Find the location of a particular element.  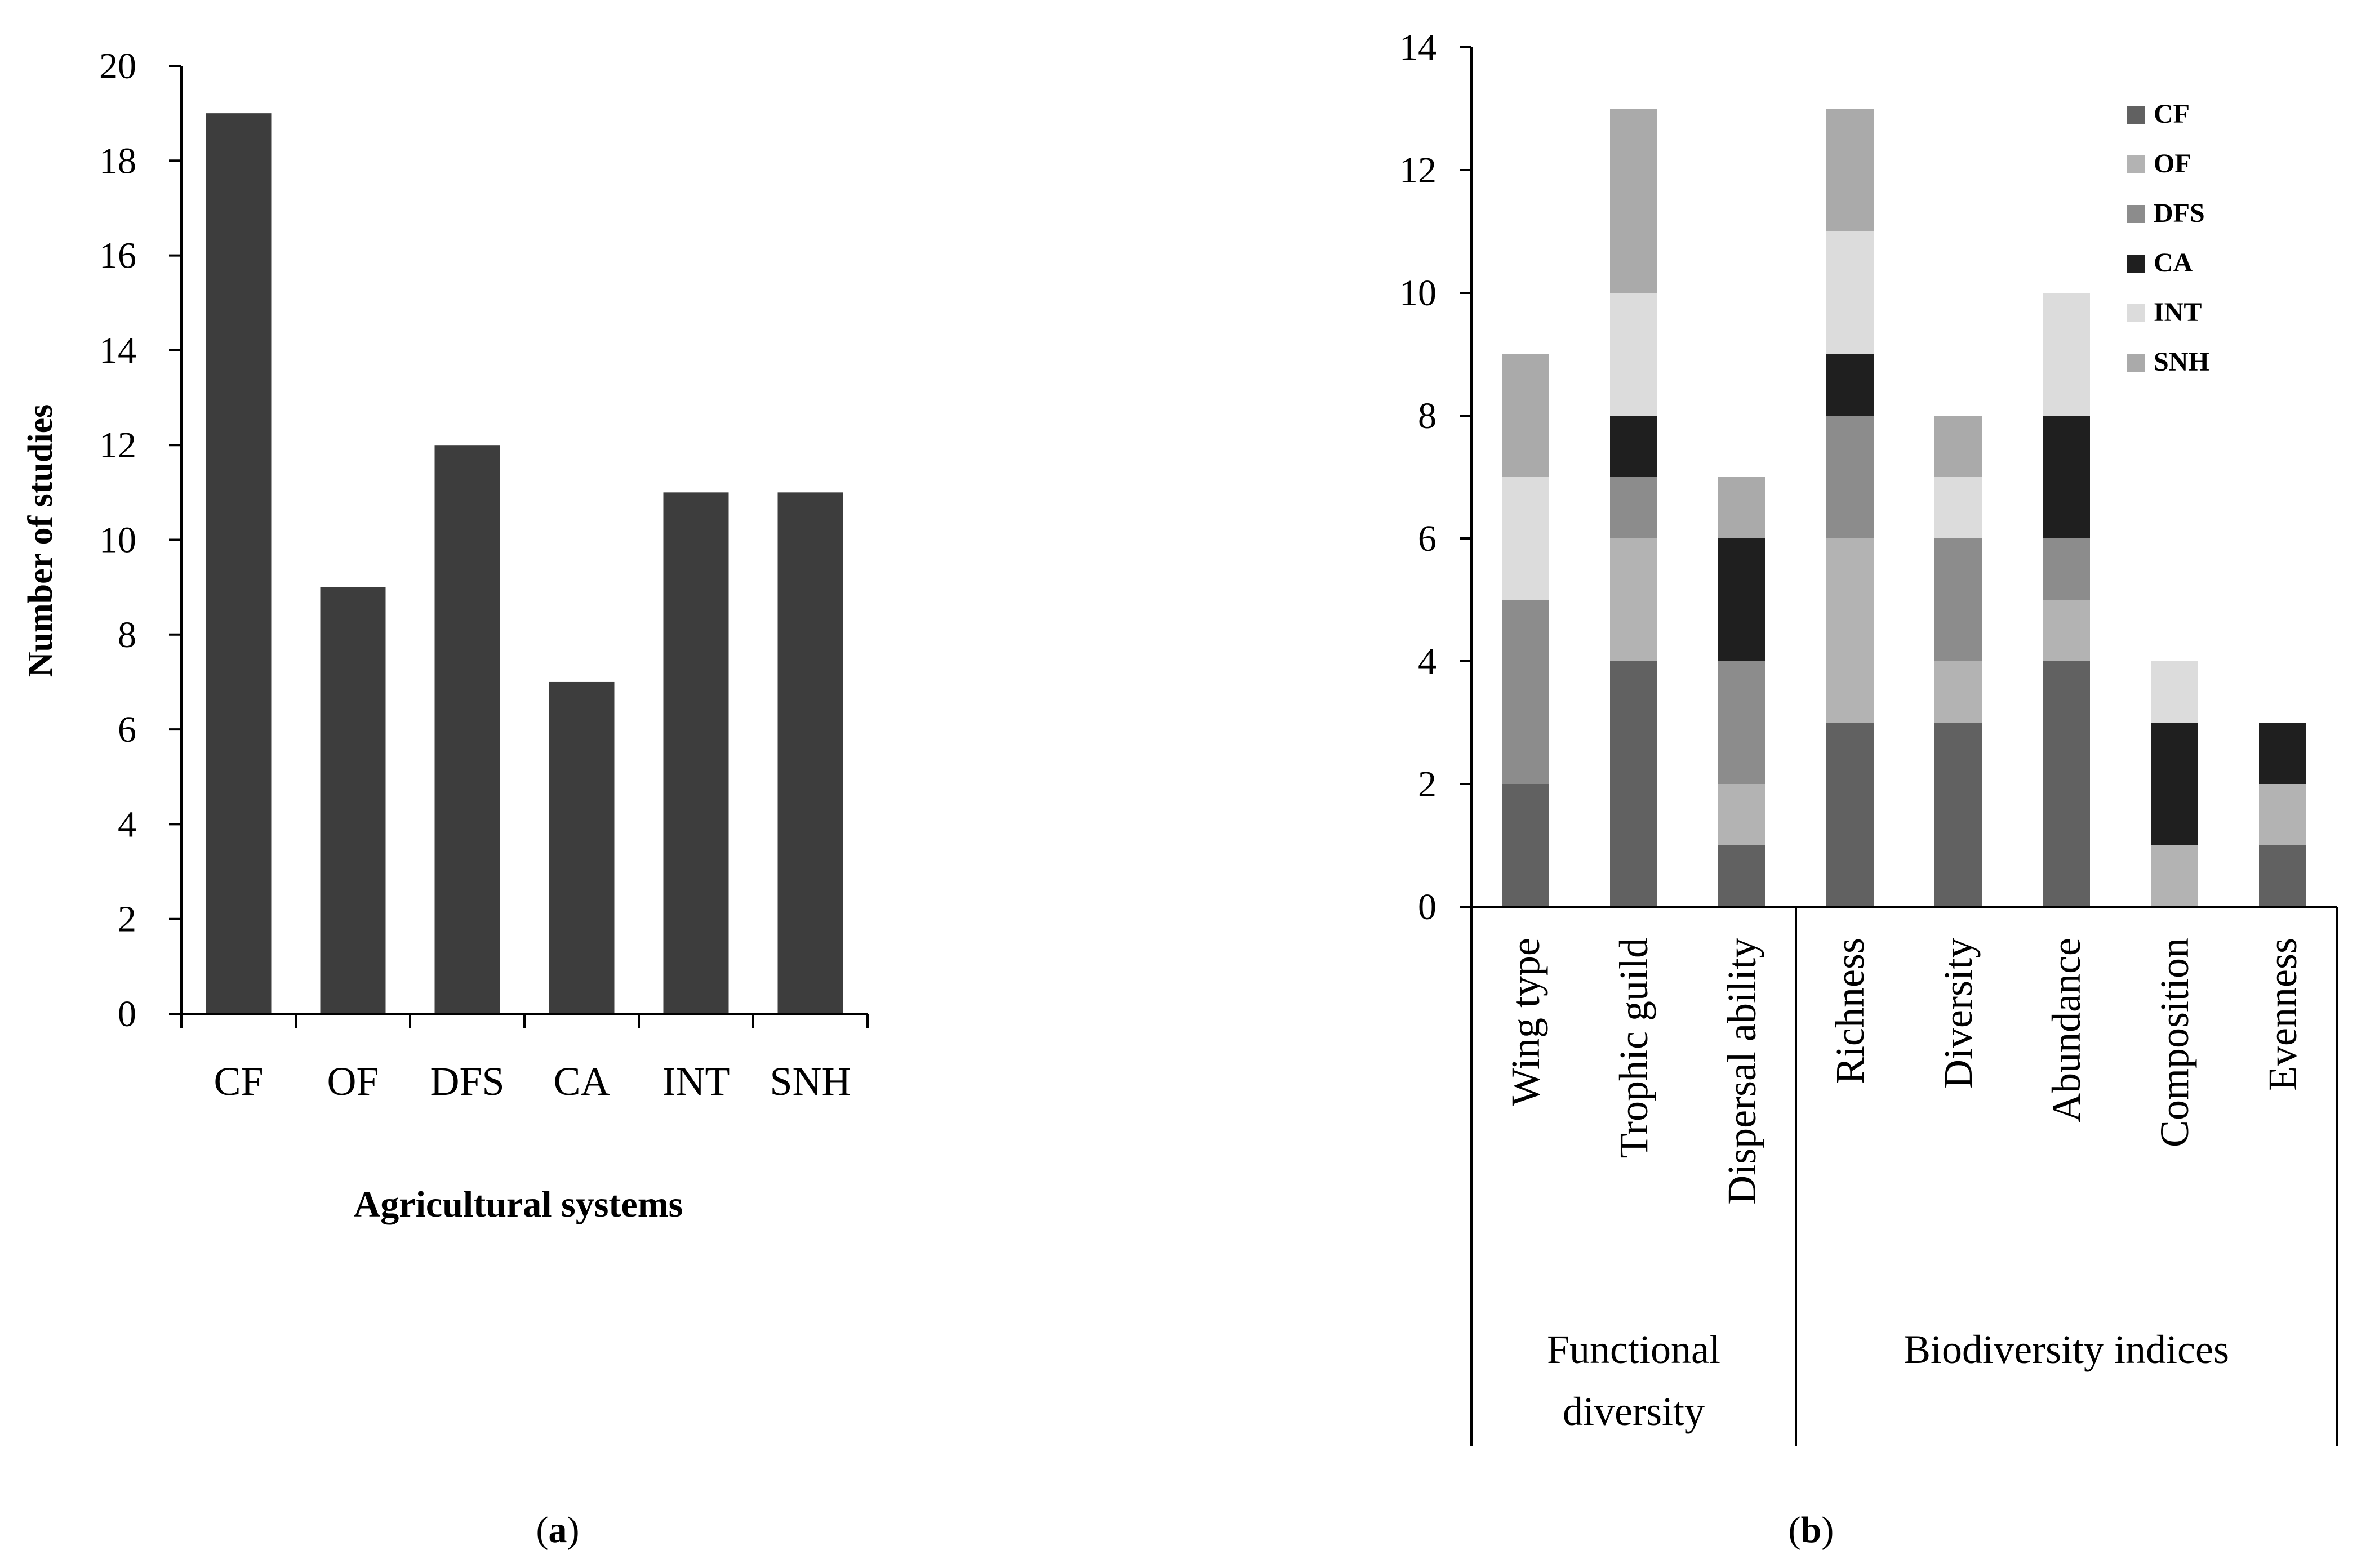

bar-abundance-cf is located at coordinates (2066, 784).